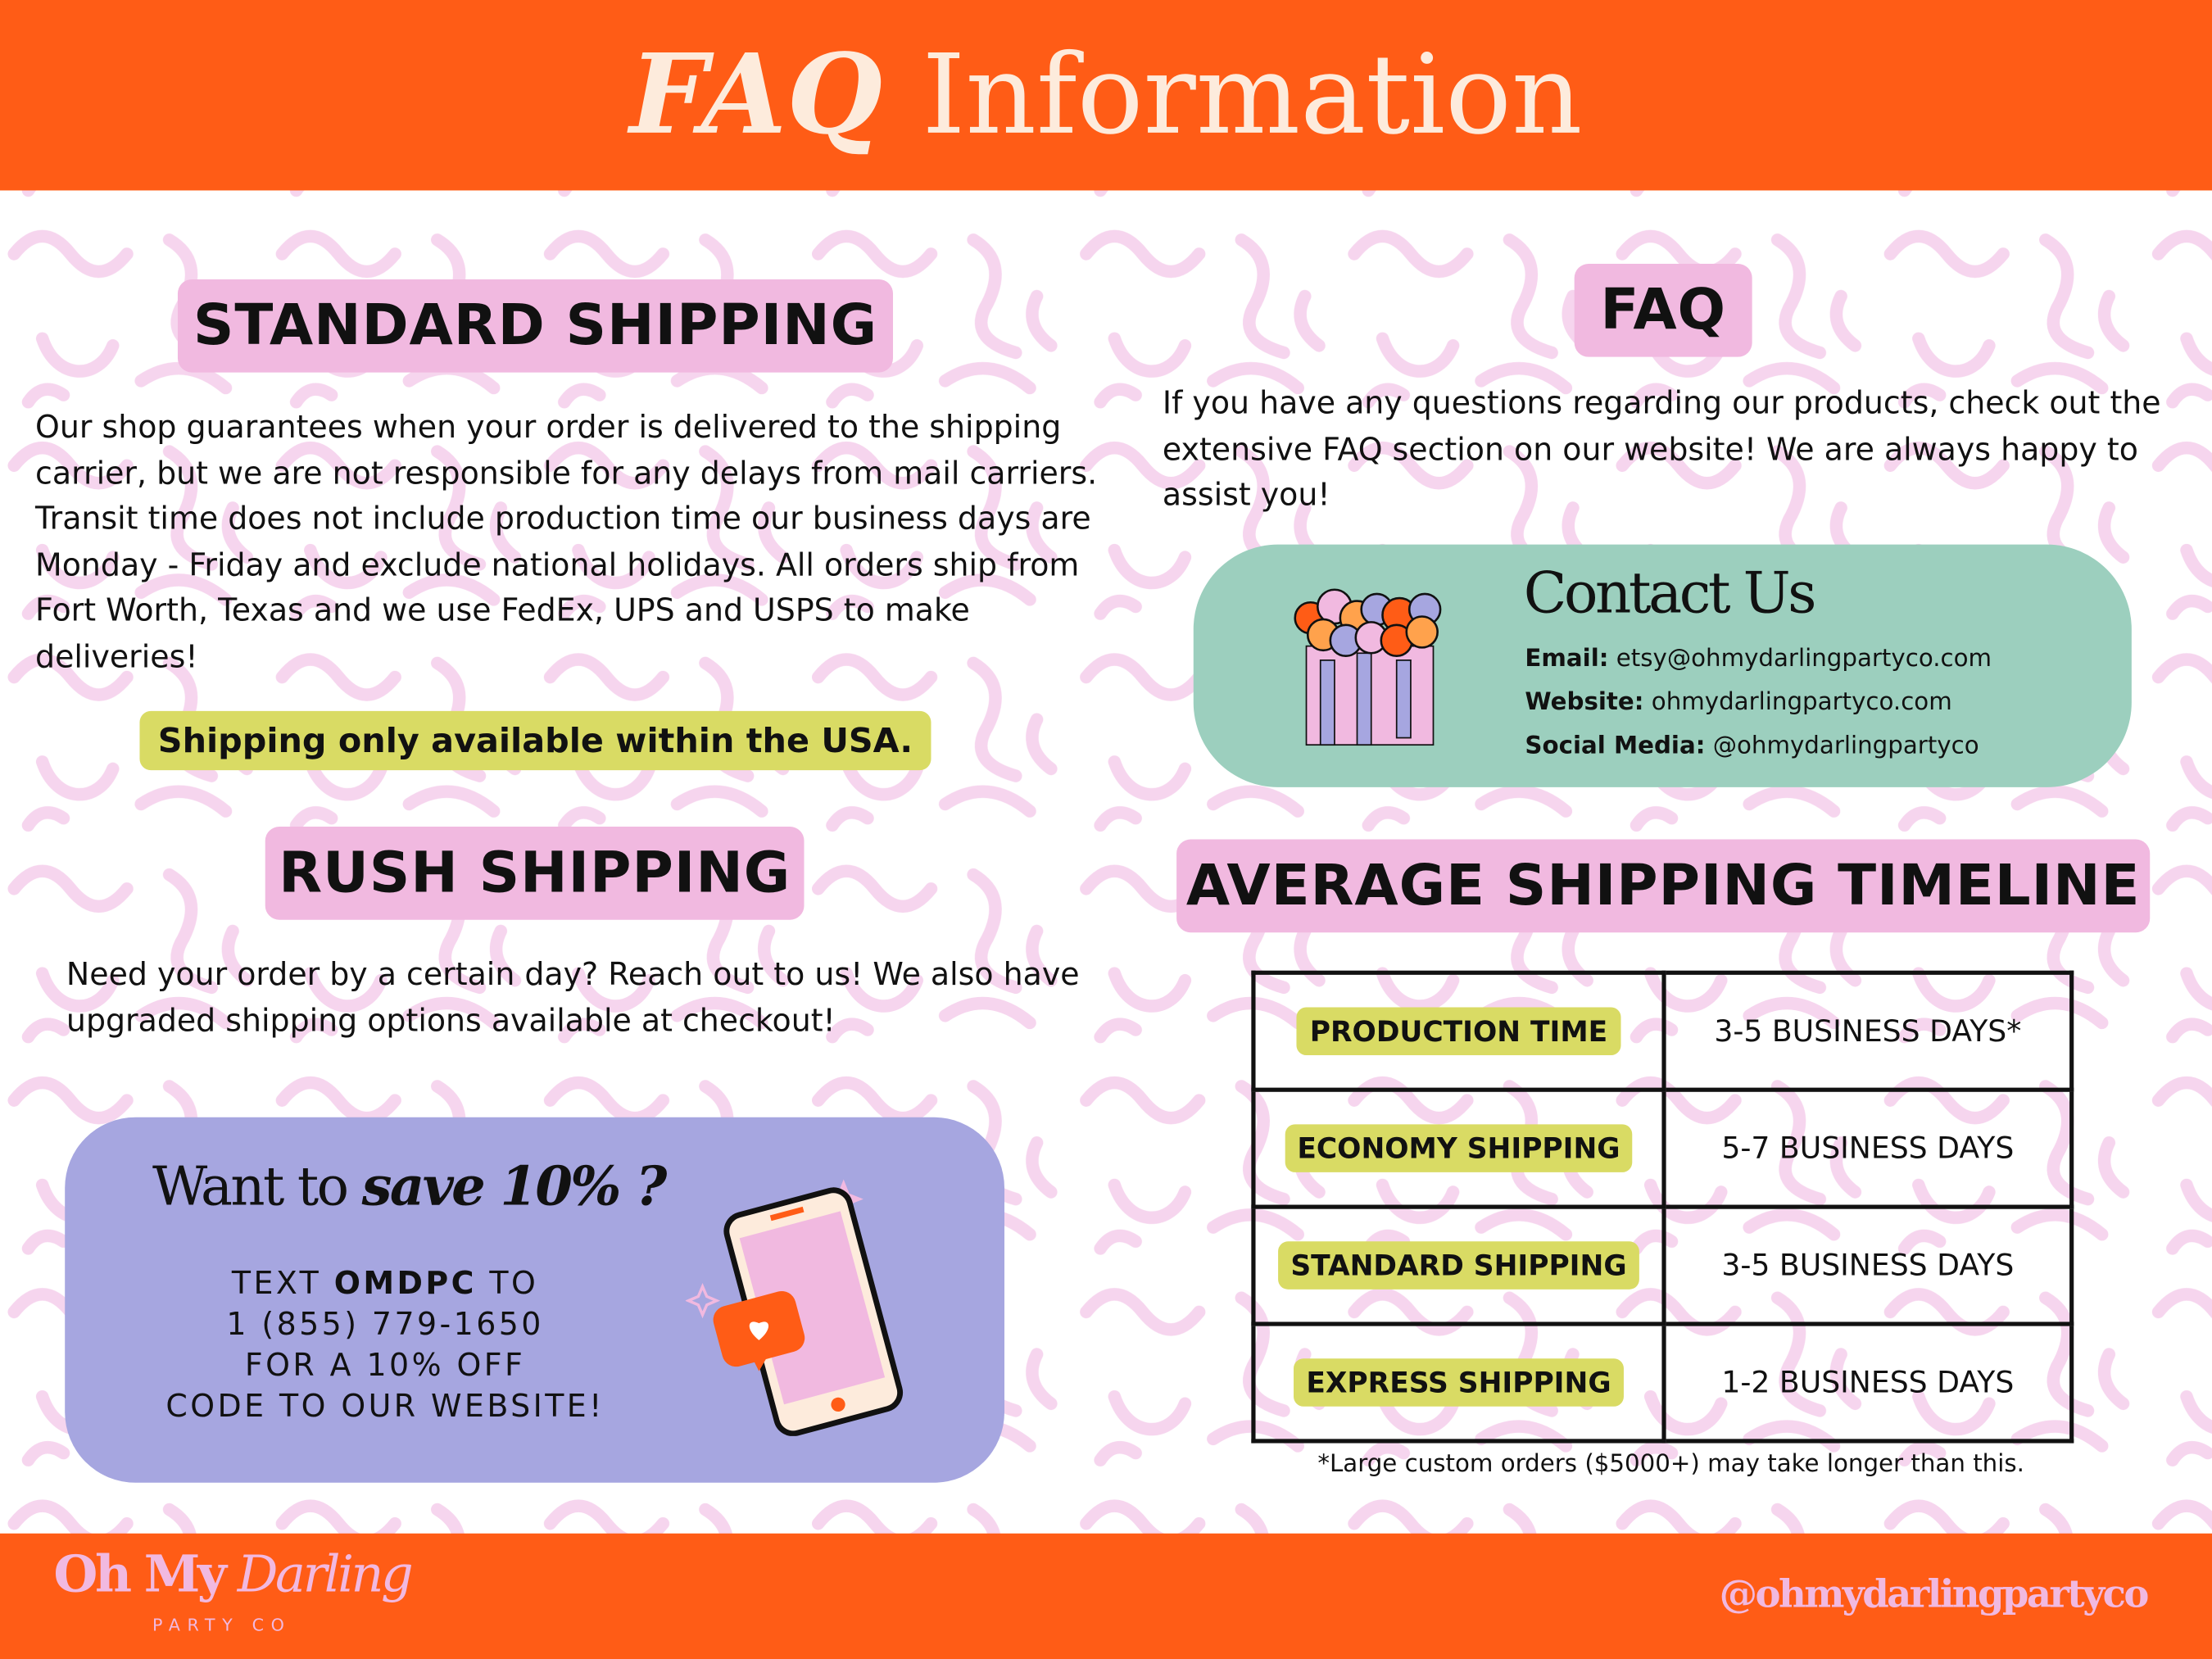 The height and width of the screenshot is (1659, 2212). Describe the element at coordinates (385, 1407) in the screenshot. I see `promo-line4: CODE TO OUR WEBSITE!` at that location.